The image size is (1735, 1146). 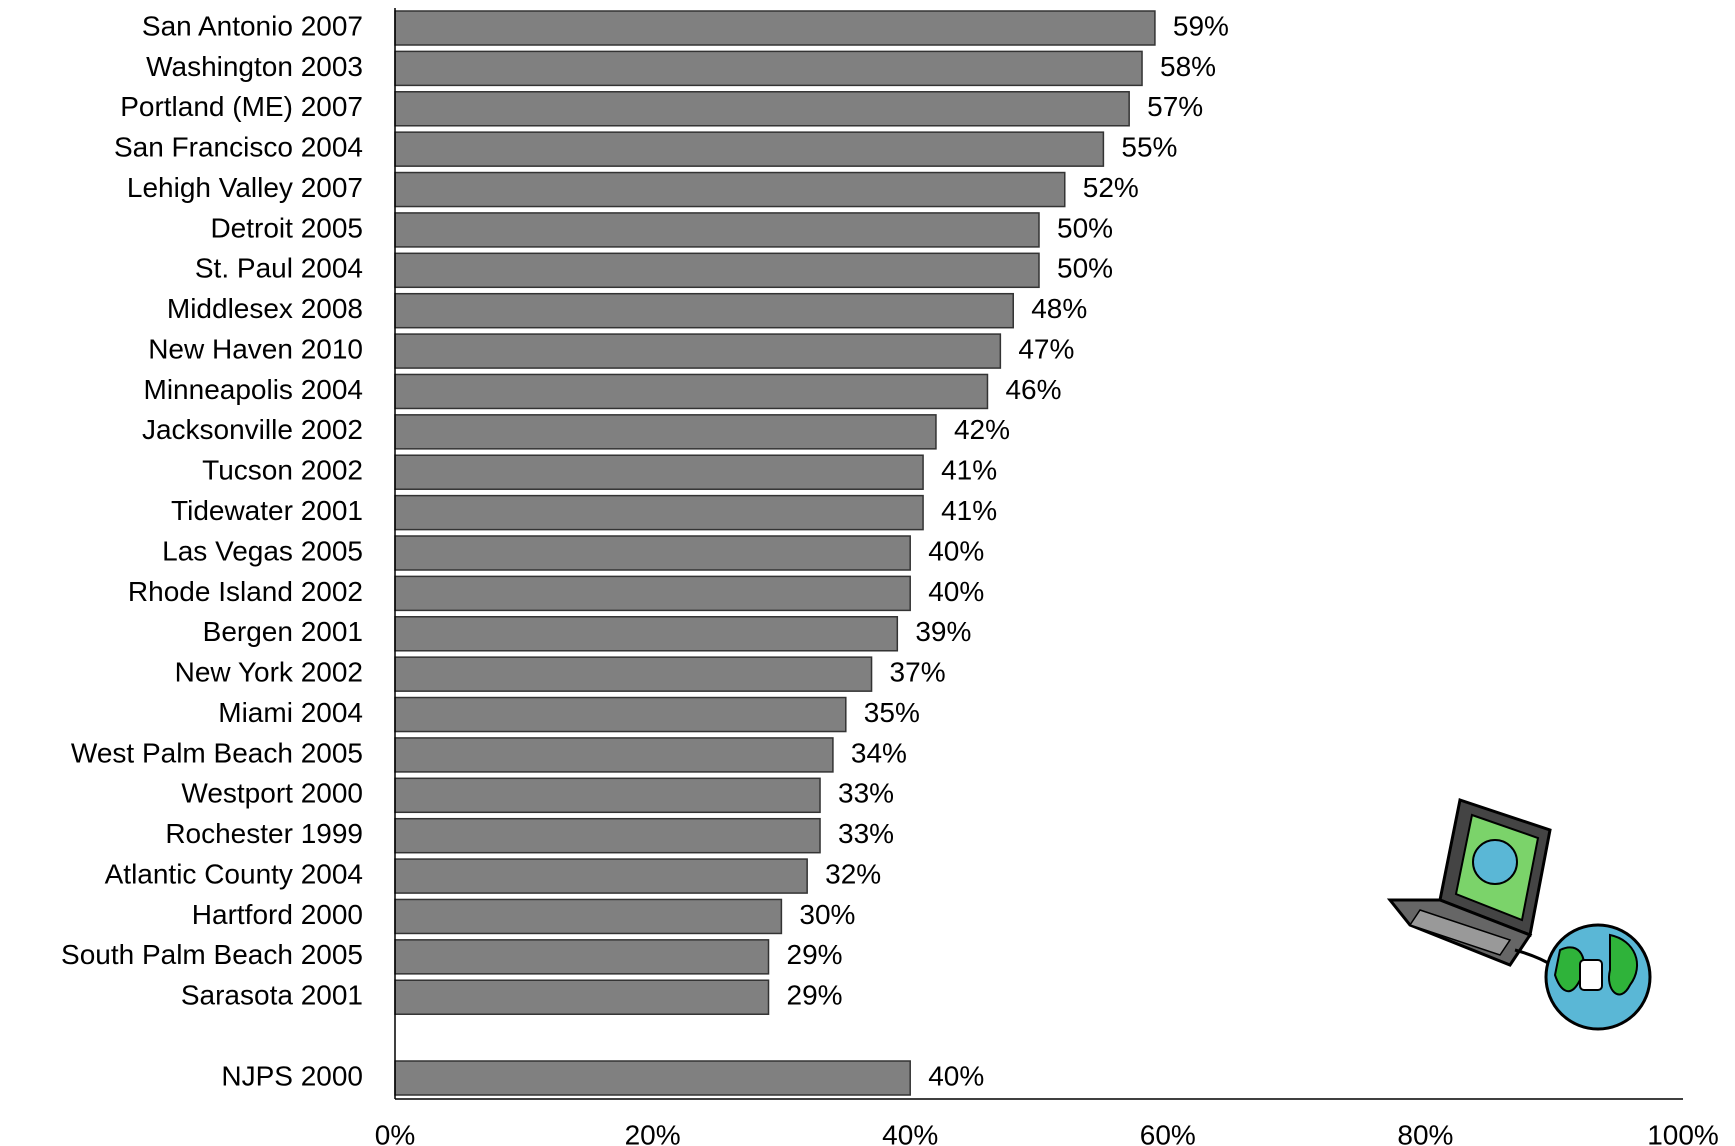 What do you see at coordinates (245, 187) in the screenshot?
I see `y-tick-label: Lehigh Valley 2007` at bounding box center [245, 187].